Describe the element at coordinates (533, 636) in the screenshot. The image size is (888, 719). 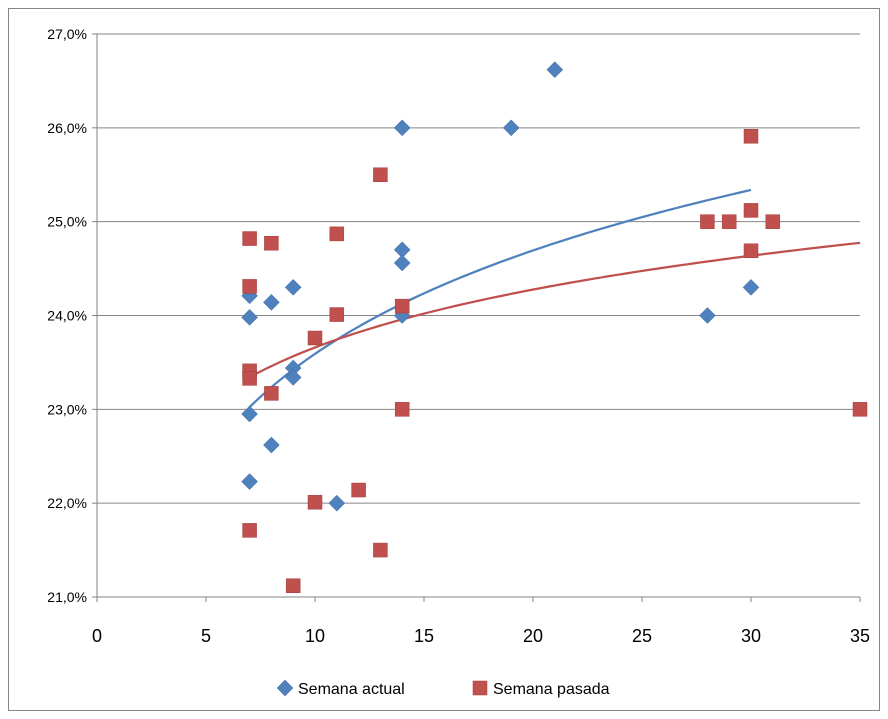
I see `x-tick-label: 20` at that location.